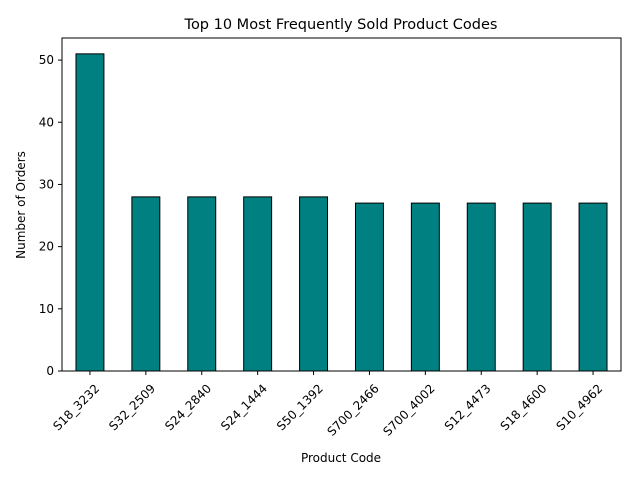 The height and width of the screenshot is (484, 640). Describe the element at coordinates (341, 458) in the screenshot. I see `x-axis-label: Product Code` at that location.